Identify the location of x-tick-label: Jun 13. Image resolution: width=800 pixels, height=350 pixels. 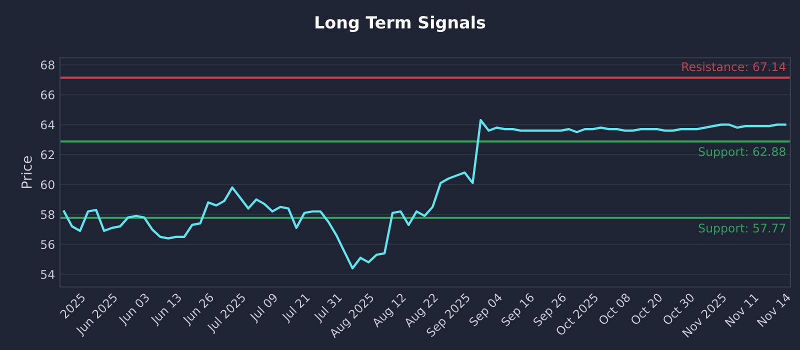
(167, 309).